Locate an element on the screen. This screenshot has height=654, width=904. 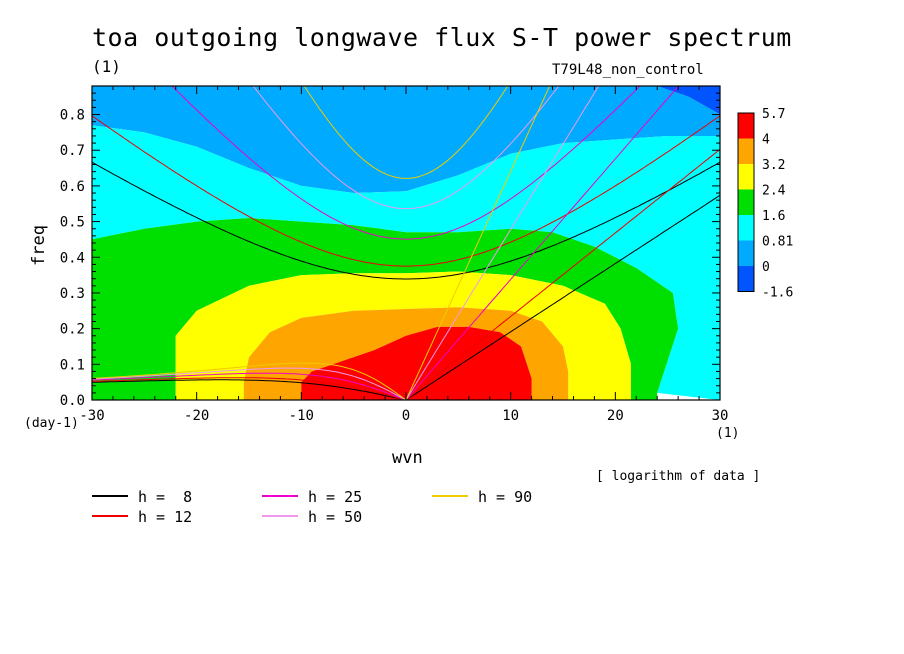
colorbar-label: 5.7 is located at coordinates (773, 114).